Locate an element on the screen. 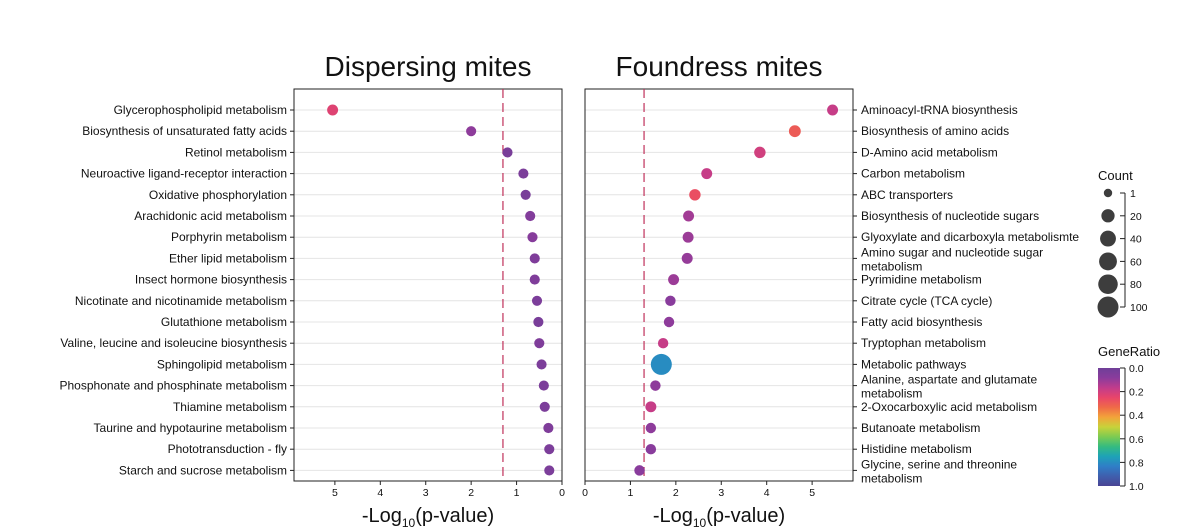 This screenshot has width=1203, height=532. term-label: Biosynthesis of nucleotide sugars is located at coordinates (950, 216).